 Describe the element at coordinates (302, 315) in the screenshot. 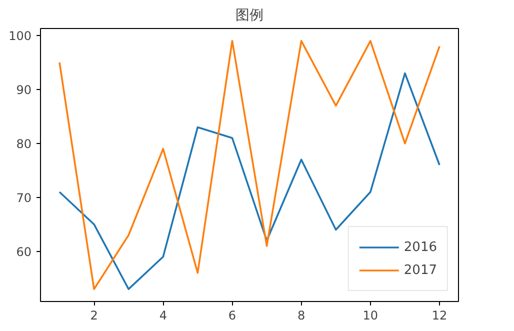

I see `x-tick-label: 8` at that location.